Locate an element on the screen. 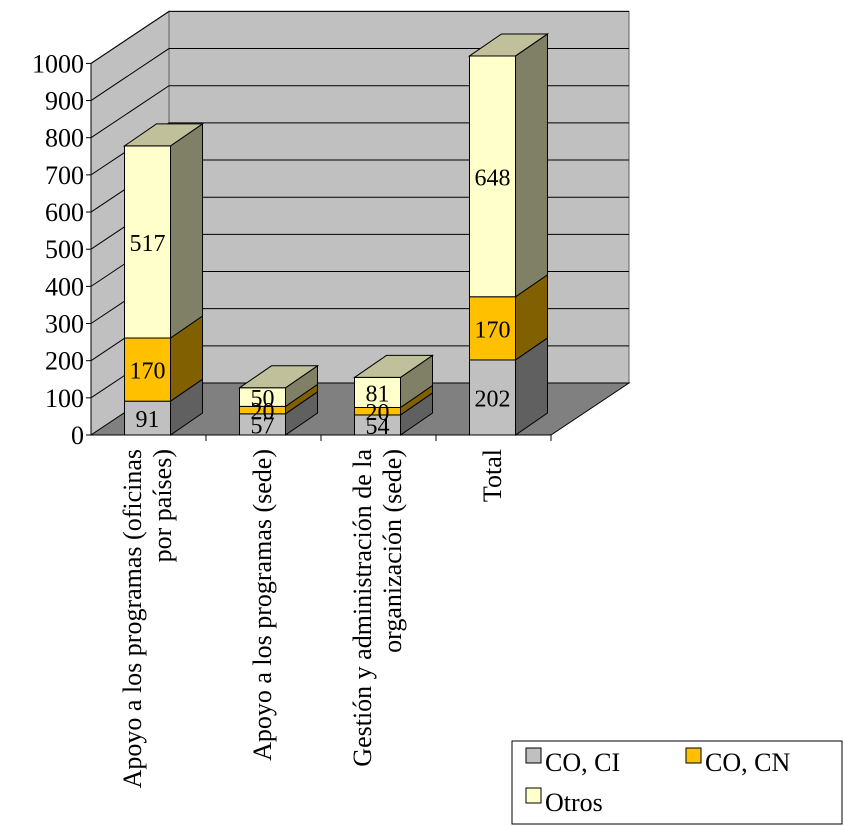 The image size is (844, 826). legend-label: CO, CI is located at coordinates (582, 762).